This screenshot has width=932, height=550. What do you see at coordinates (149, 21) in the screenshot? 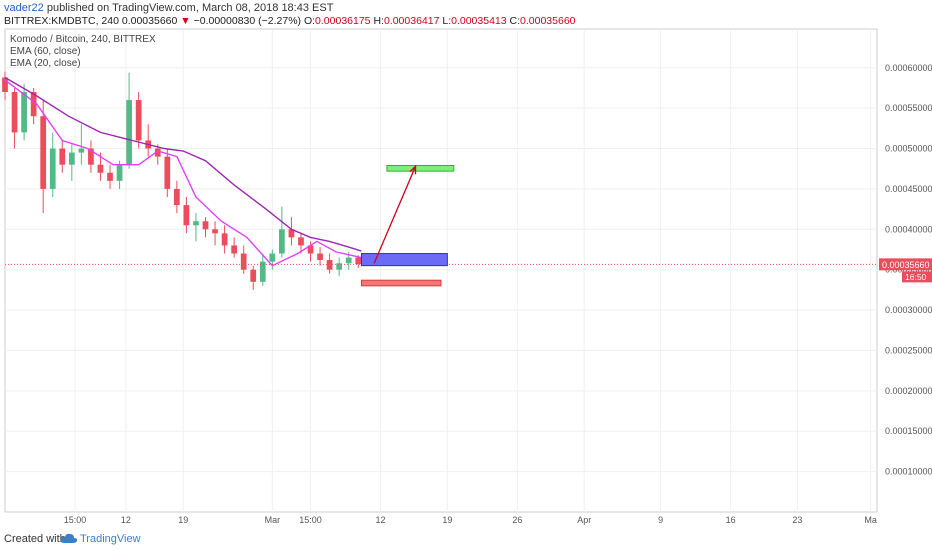
I see `last-price: 0.00035660` at bounding box center [149, 21].